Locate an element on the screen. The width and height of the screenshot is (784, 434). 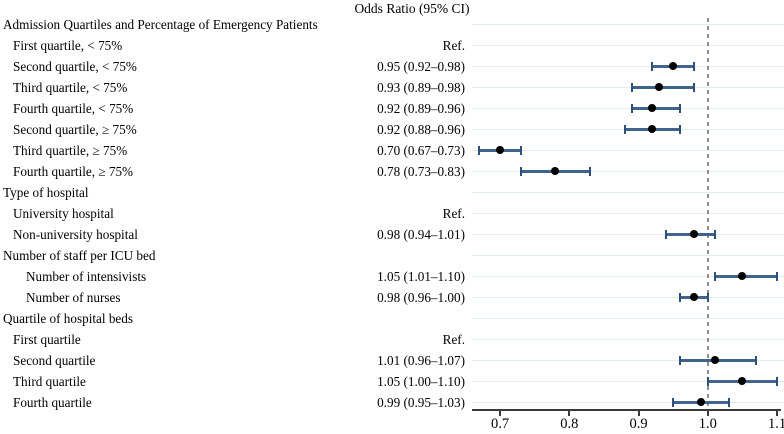
forest-row: Third quartile, ≥ 75% 0.70 (0.67–0.73) is located at coordinates (392, 150).